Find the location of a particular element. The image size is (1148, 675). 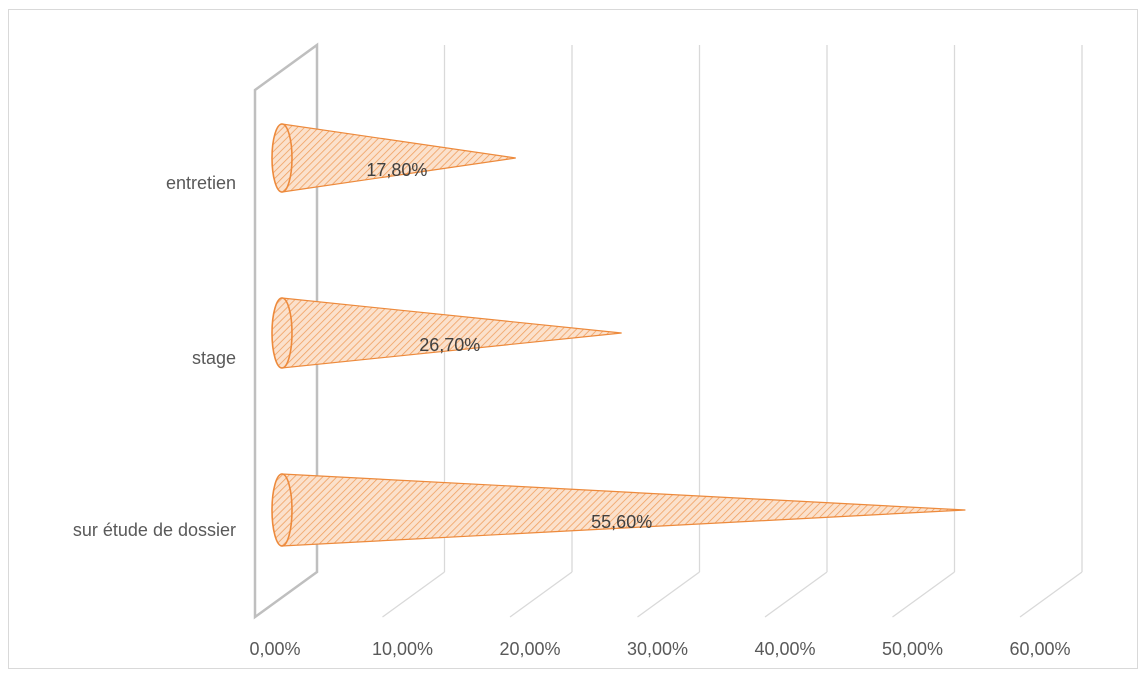

x-tick-label: 10,00% is located at coordinates (402, 649).